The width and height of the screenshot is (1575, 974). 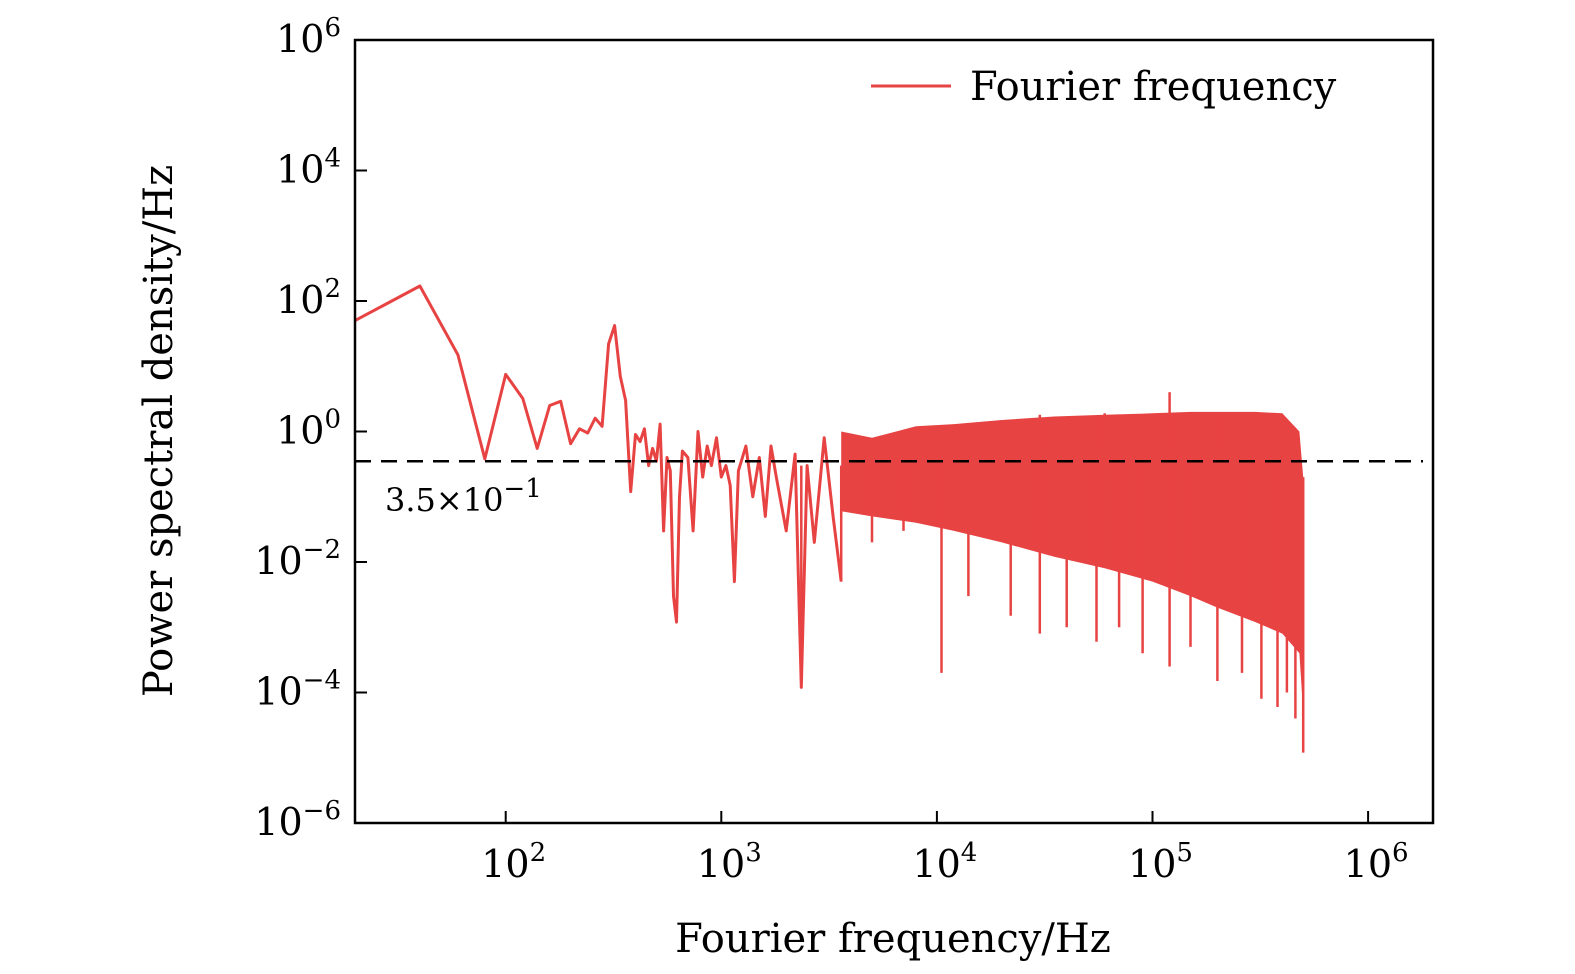 What do you see at coordinates (1128, 422) in the screenshot?
I see `noise-spikes` at bounding box center [1128, 422].